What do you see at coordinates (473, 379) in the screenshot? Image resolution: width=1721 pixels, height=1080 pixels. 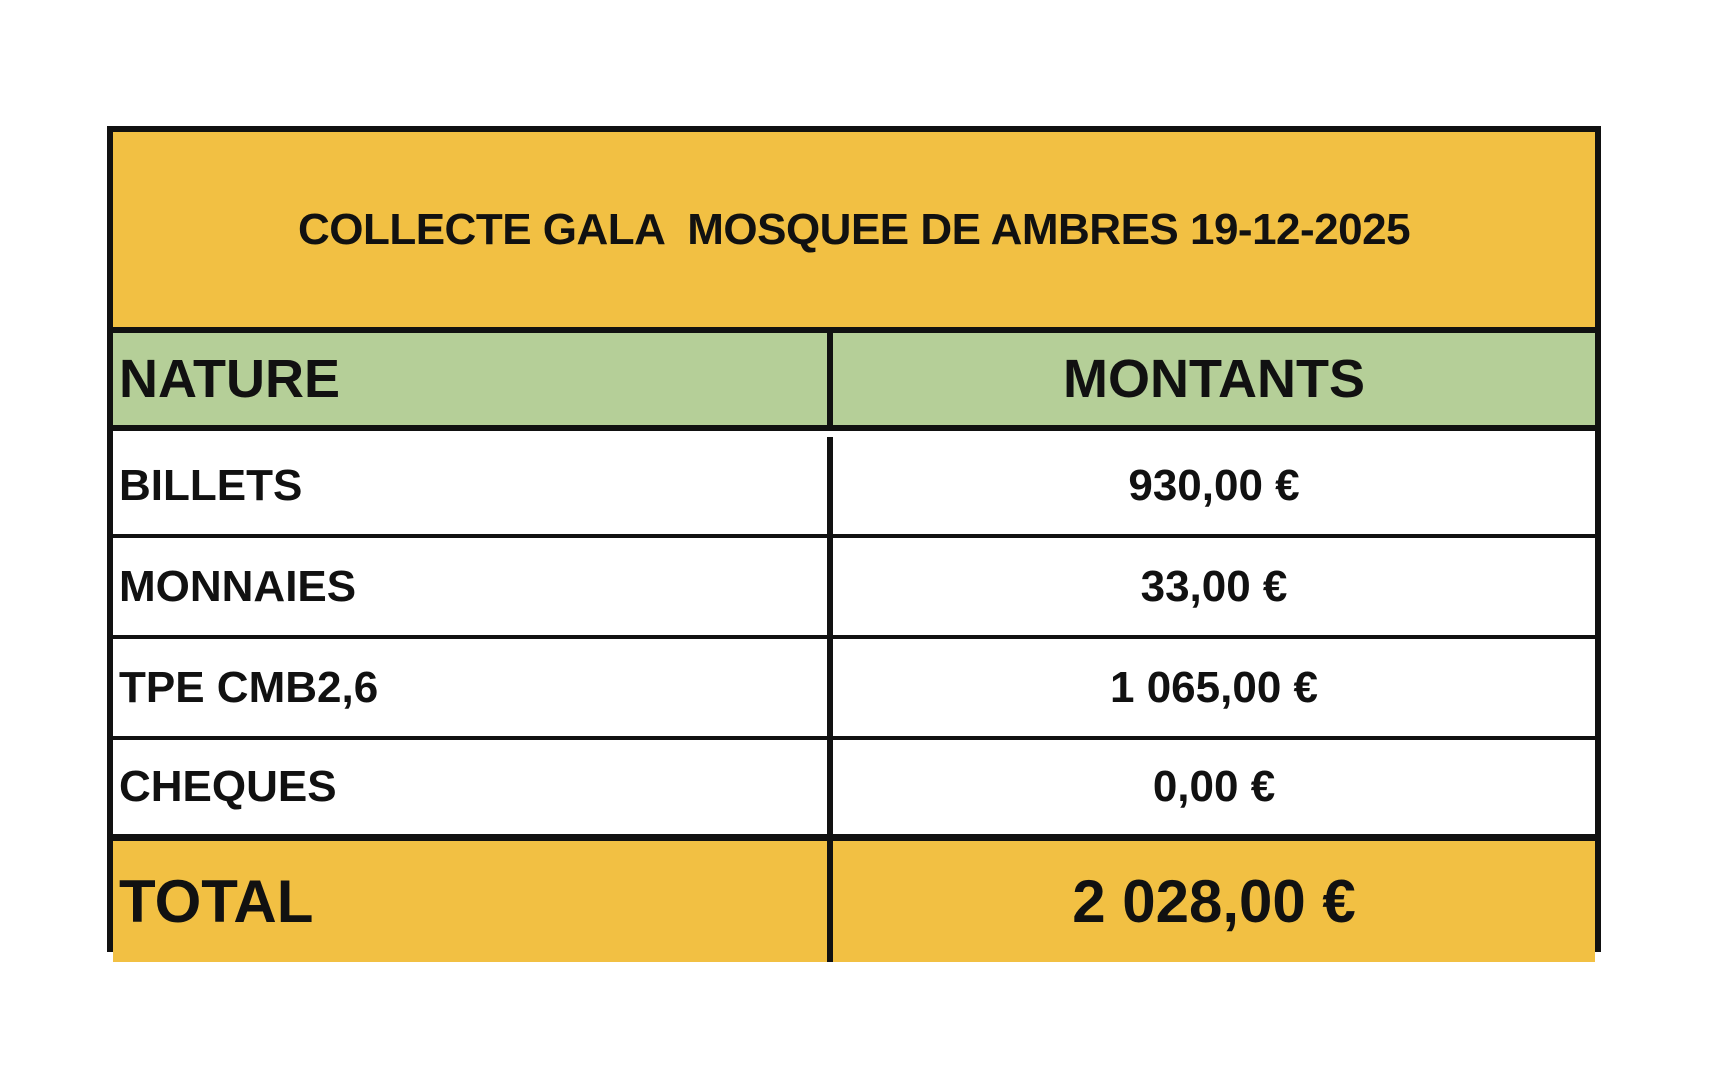 I see `header-nature: NATURE` at bounding box center [473, 379].